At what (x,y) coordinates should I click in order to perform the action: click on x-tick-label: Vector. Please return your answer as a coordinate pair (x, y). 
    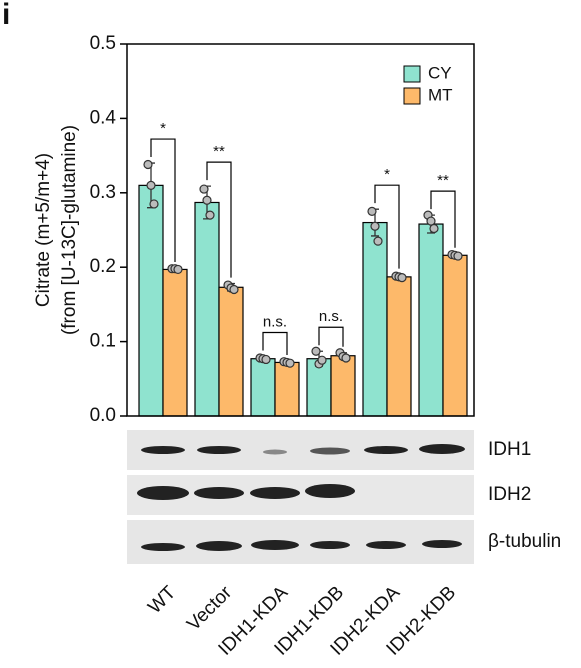
    Looking at the image, I should click on (209, 608).